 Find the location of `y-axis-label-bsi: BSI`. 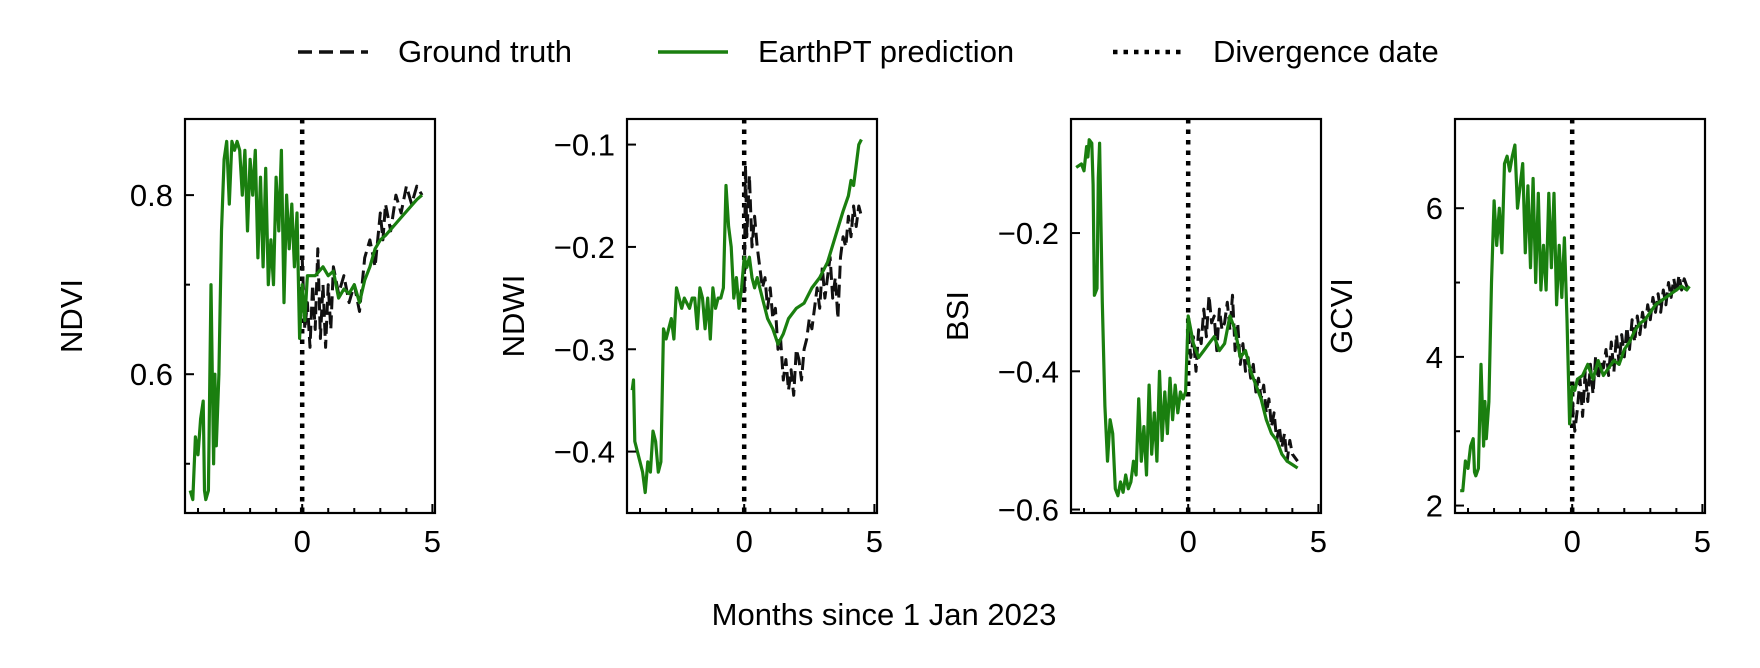

y-axis-label-bsi: BSI is located at coordinates (957, 316).